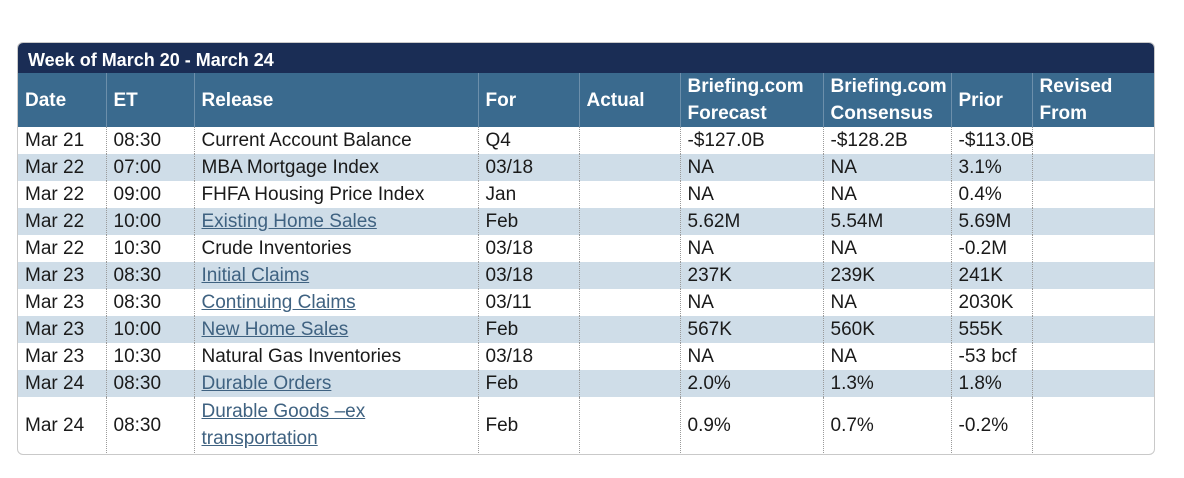  Describe the element at coordinates (752, 221) in the screenshot. I see `cell-forecast: 5.62M` at that location.